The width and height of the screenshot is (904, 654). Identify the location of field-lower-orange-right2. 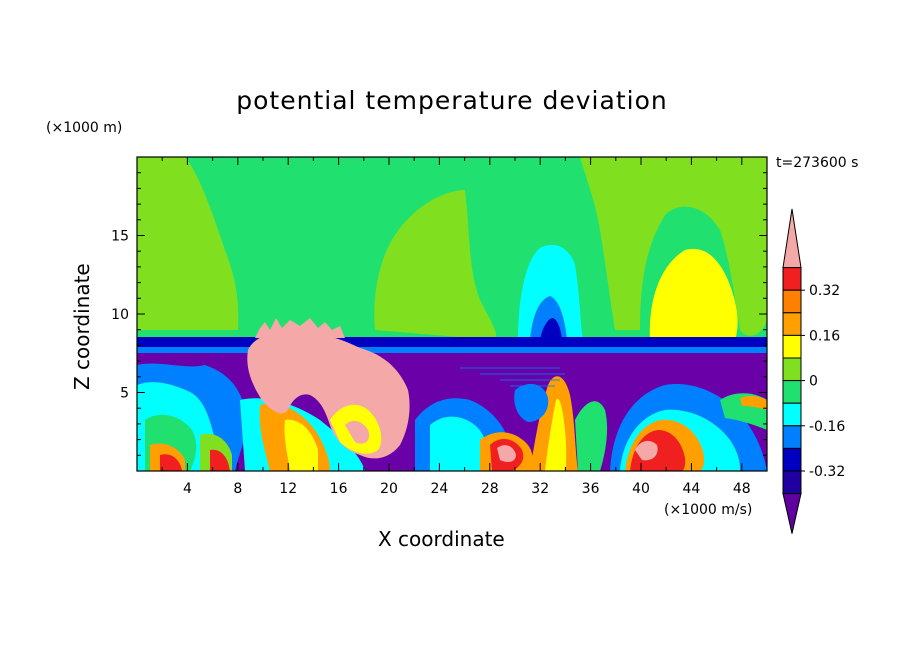
(753, 402).